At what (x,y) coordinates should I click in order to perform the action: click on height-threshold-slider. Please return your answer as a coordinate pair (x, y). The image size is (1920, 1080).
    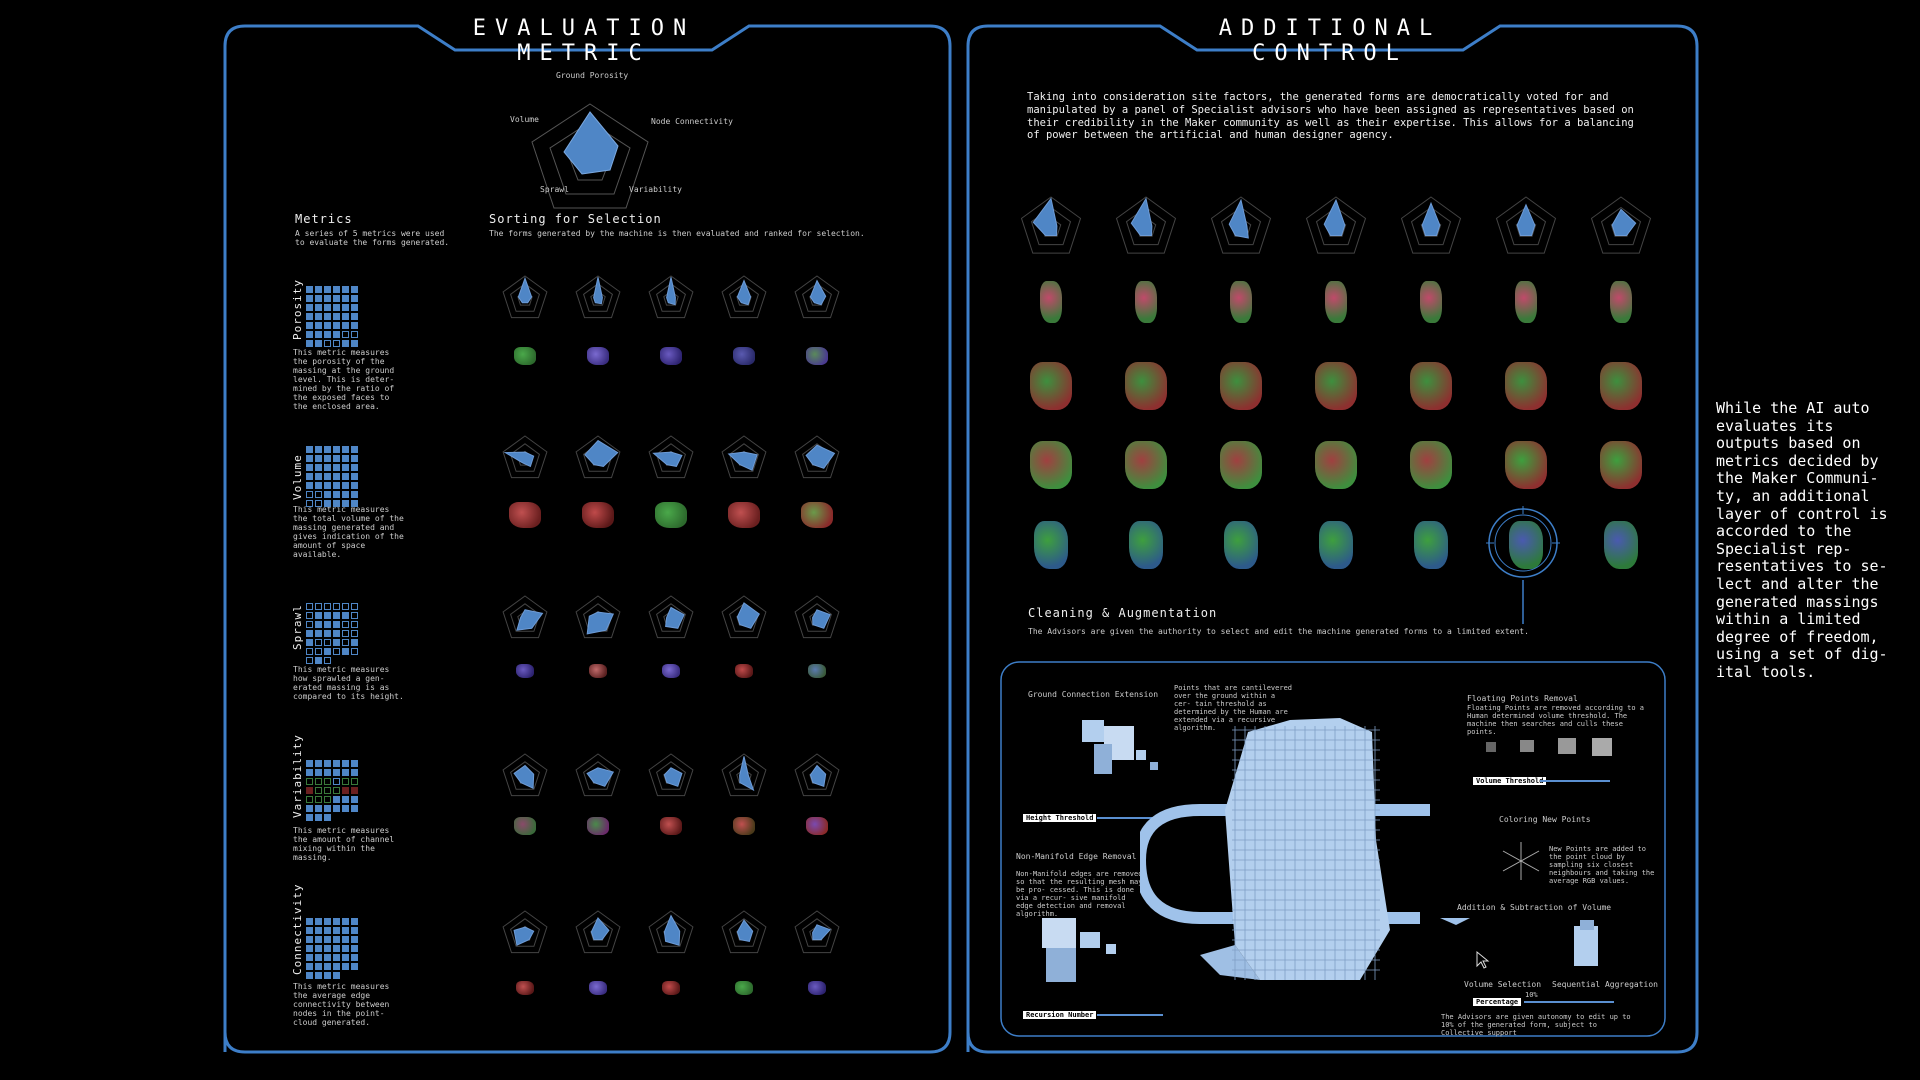
    Looking at the image, I should click on (1130, 818).